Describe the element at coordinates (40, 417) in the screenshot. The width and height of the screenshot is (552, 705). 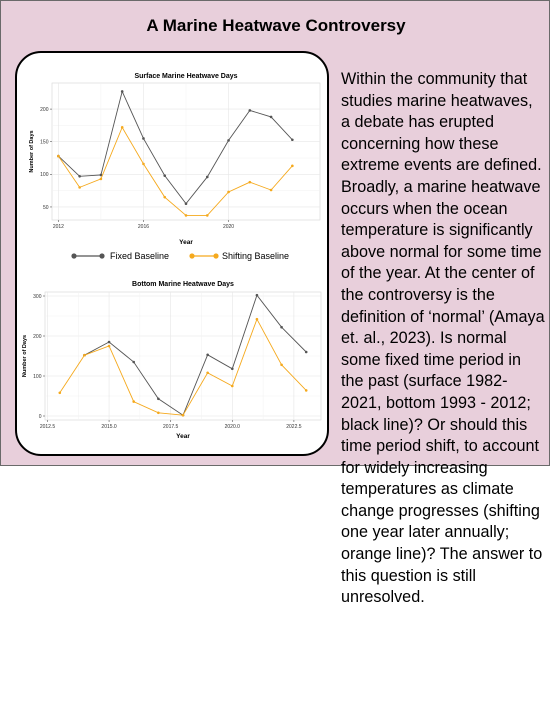
I see `y-tick-label: 0` at that location.